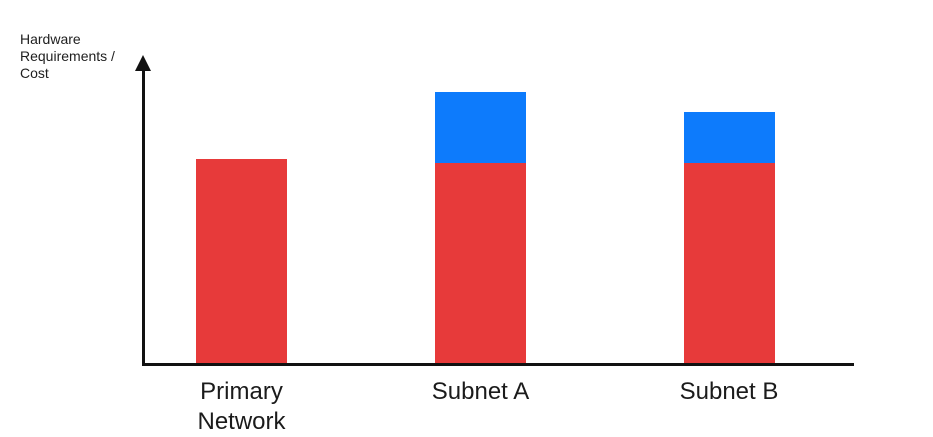 Image resolution: width=933 pixels, height=437 pixels. I want to click on bar-segment-additional-subnet-cost-subnet-b, so click(729, 138).